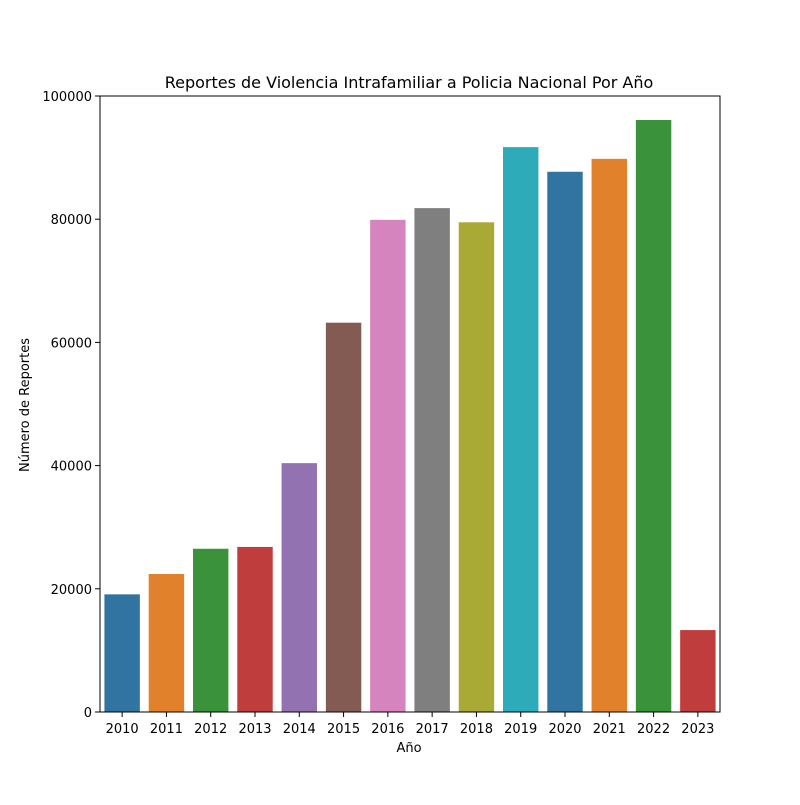 The width and height of the screenshot is (800, 805). Describe the element at coordinates (521, 430) in the screenshot. I see `bar-2019` at that location.